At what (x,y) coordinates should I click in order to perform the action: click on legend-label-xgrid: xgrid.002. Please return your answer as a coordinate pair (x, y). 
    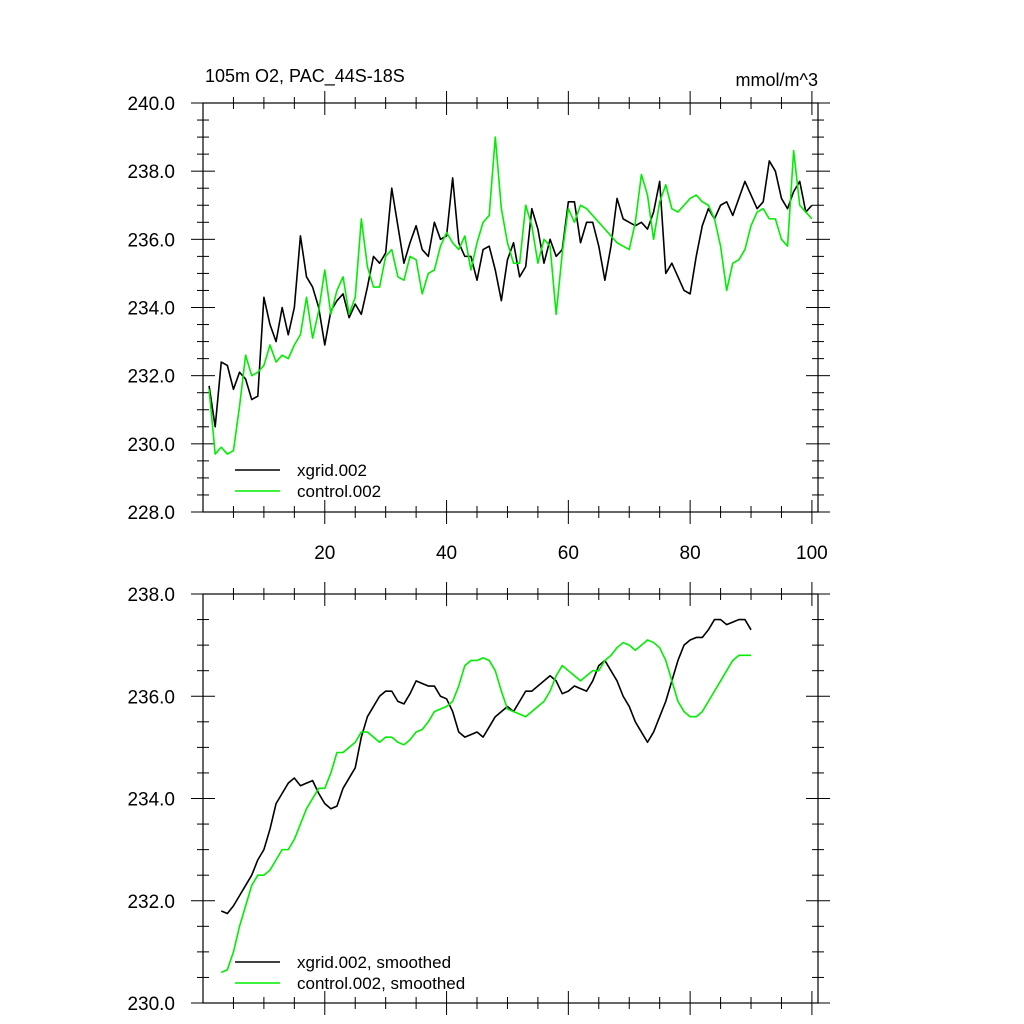
    Looking at the image, I should click on (332, 470).